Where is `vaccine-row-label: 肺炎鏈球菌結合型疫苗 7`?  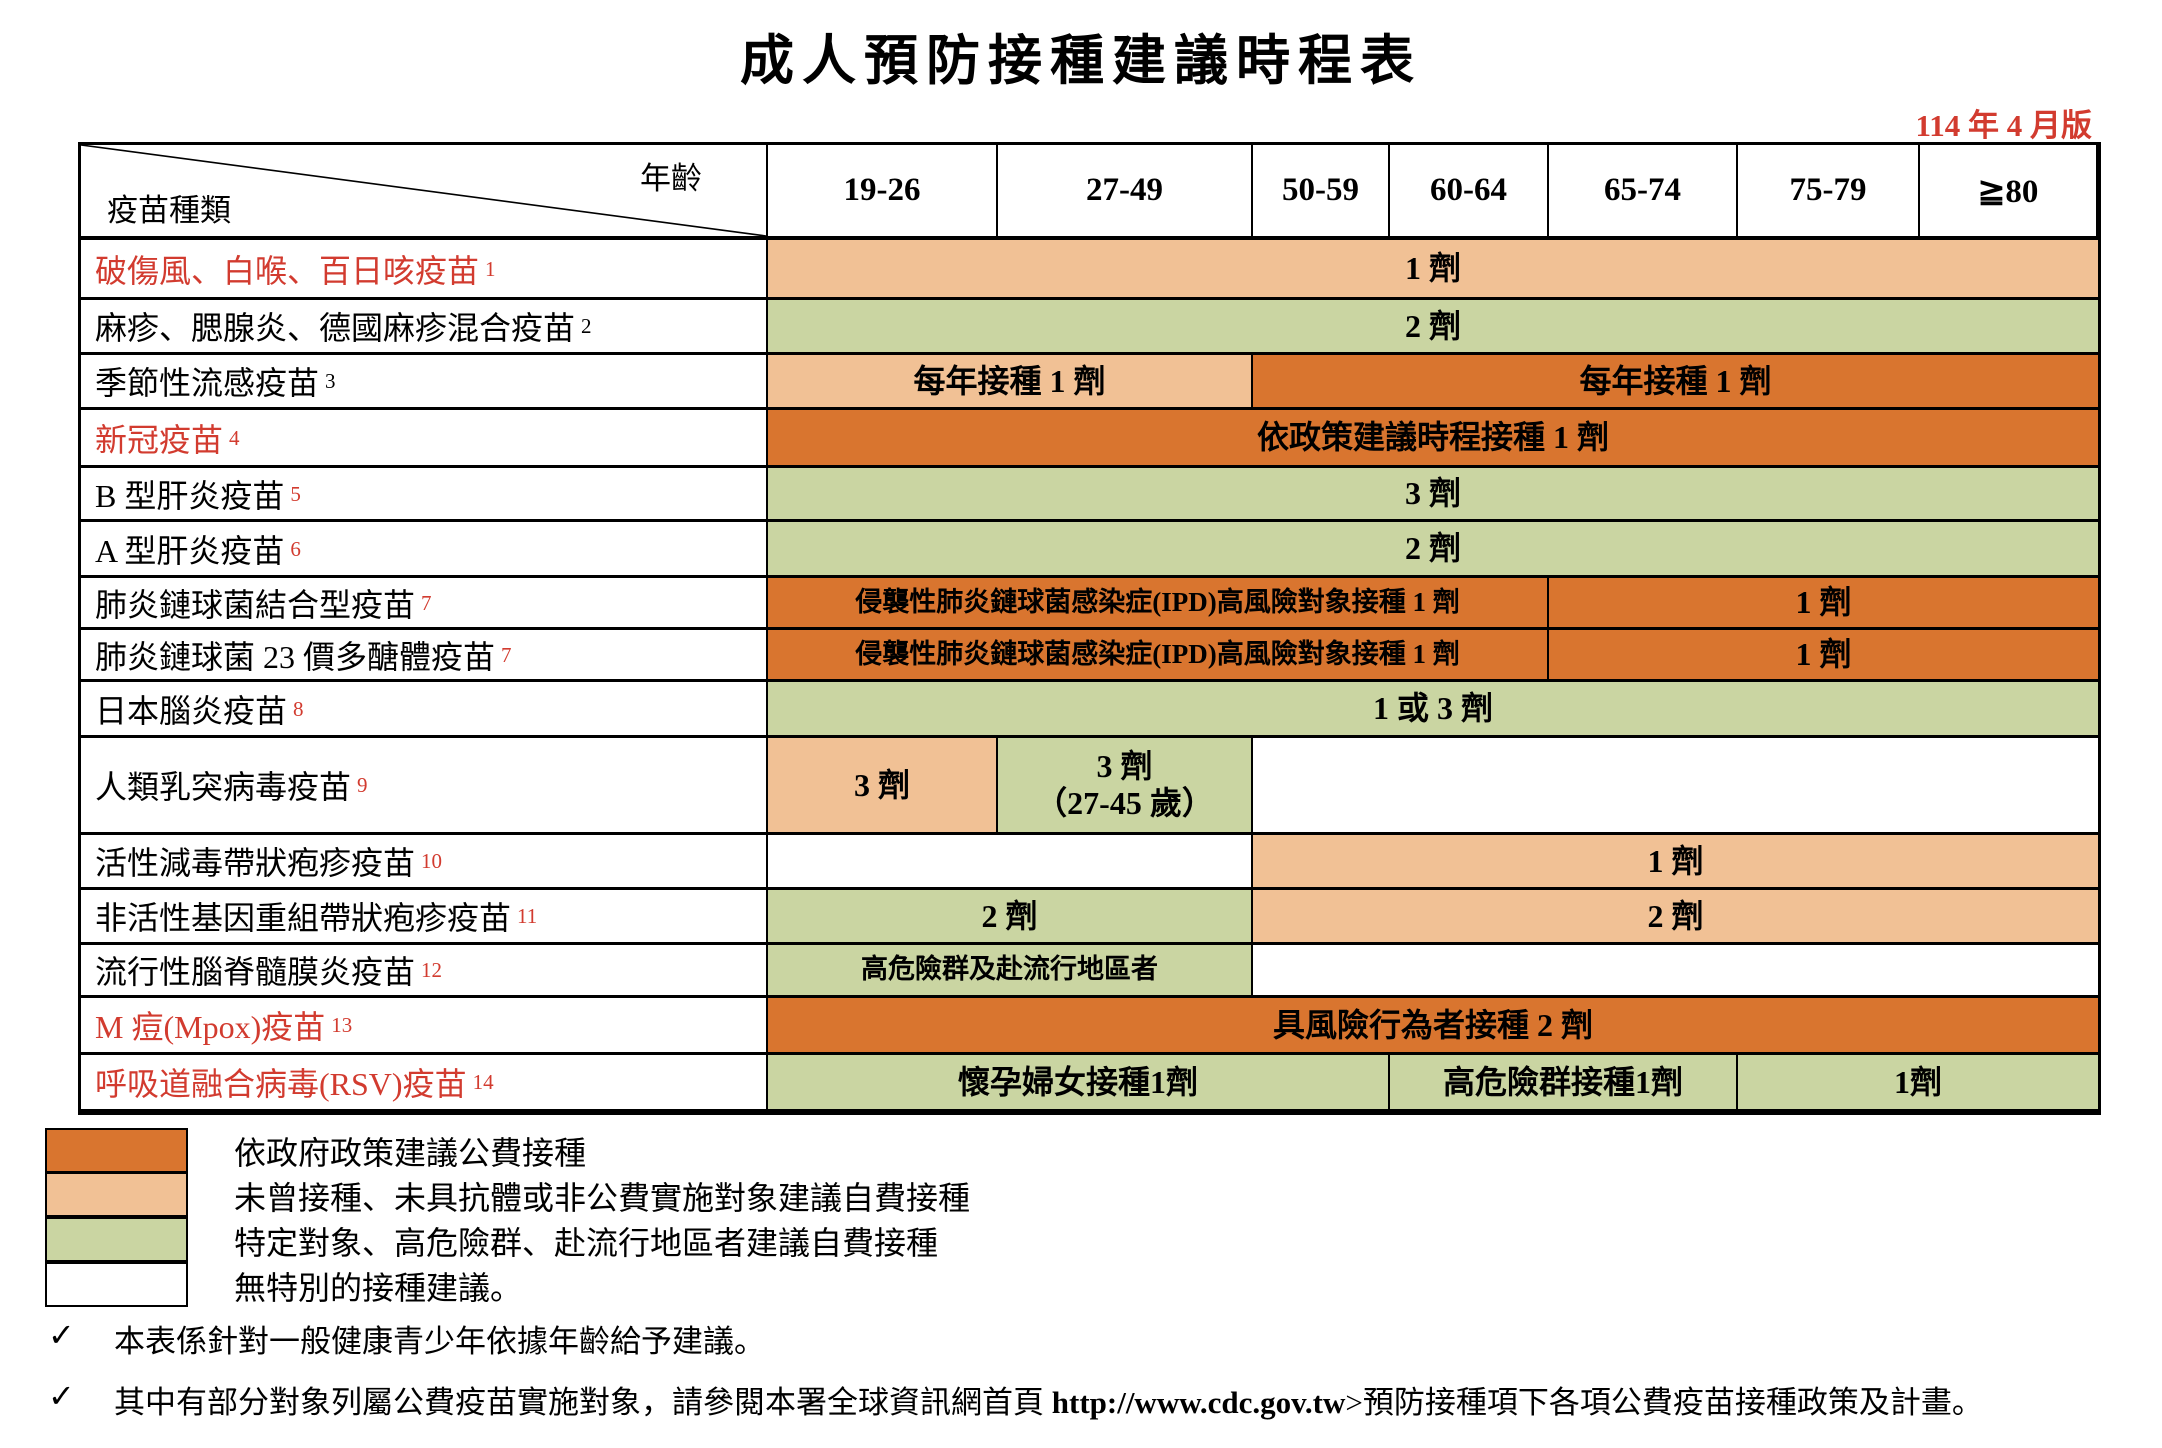 vaccine-row-label: 肺炎鏈球菌結合型疫苗 7 is located at coordinates (424, 604).